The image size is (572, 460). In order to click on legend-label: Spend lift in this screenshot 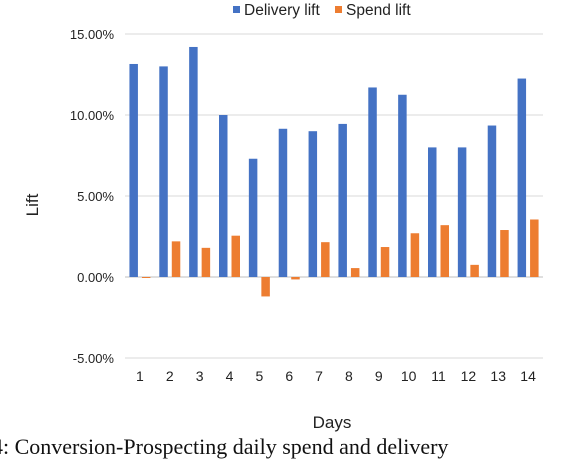, I will do `click(378, 10)`.